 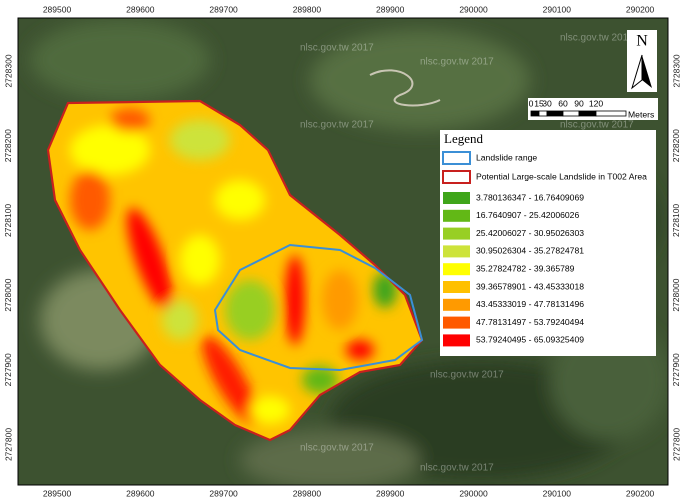 I want to click on legend-label: 53.79240495 - 65.09325409, so click(x=530, y=340).